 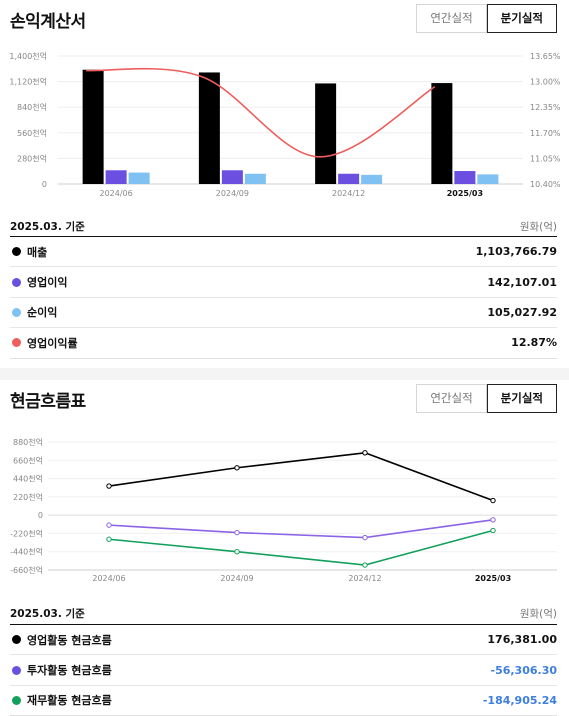 What do you see at coordinates (524, 670) in the screenshot?
I see `row-value: -56,306.30` at bounding box center [524, 670].